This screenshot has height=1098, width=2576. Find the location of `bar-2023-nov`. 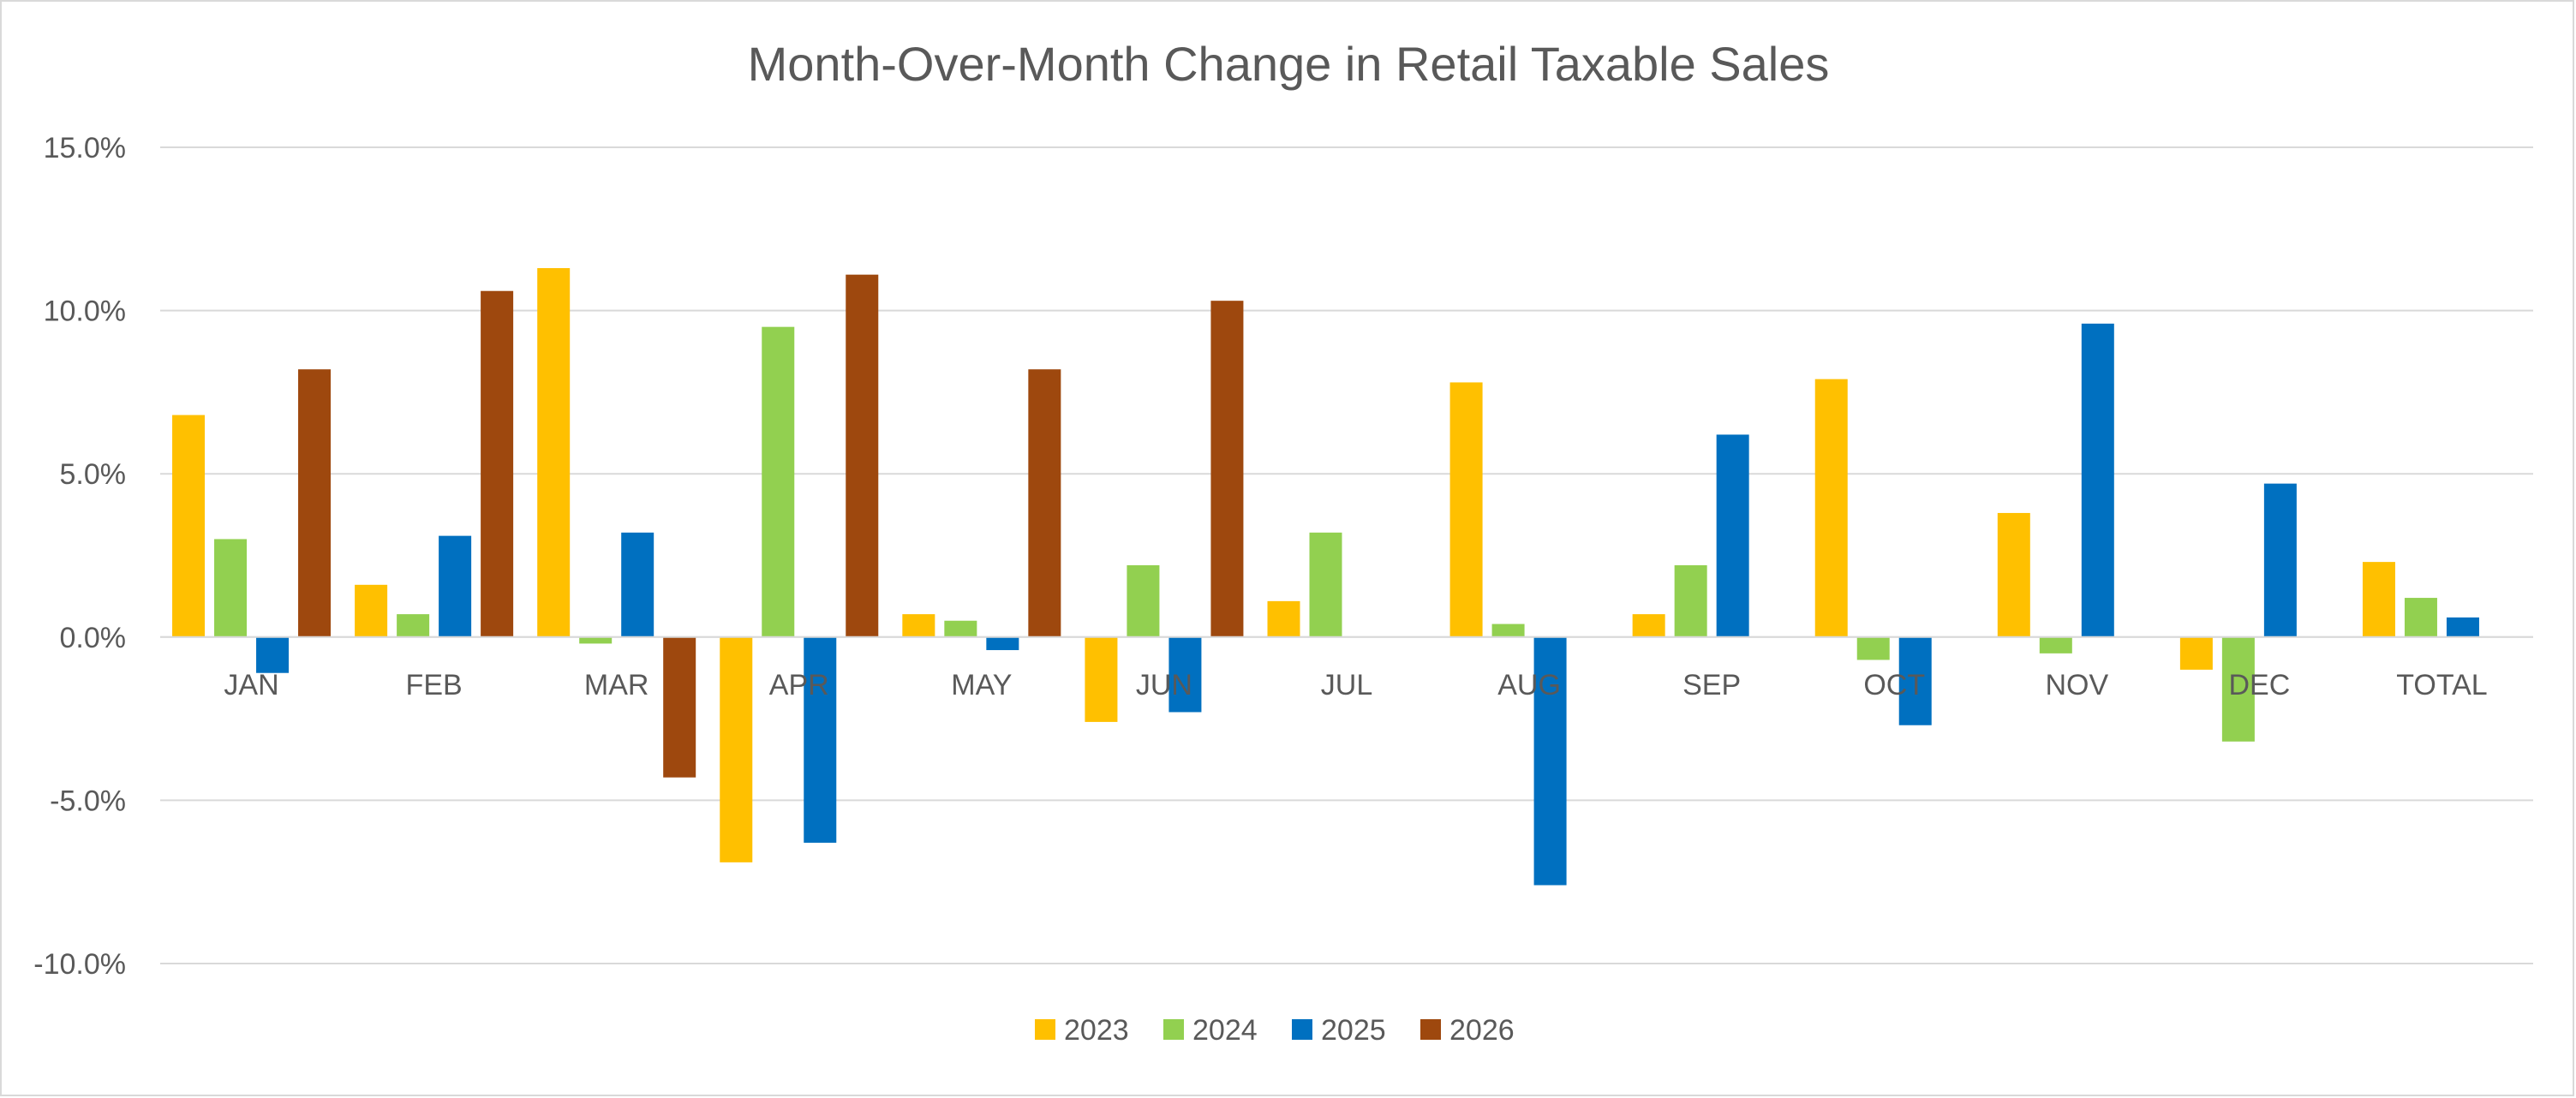

bar-2023-nov is located at coordinates (2013, 574).